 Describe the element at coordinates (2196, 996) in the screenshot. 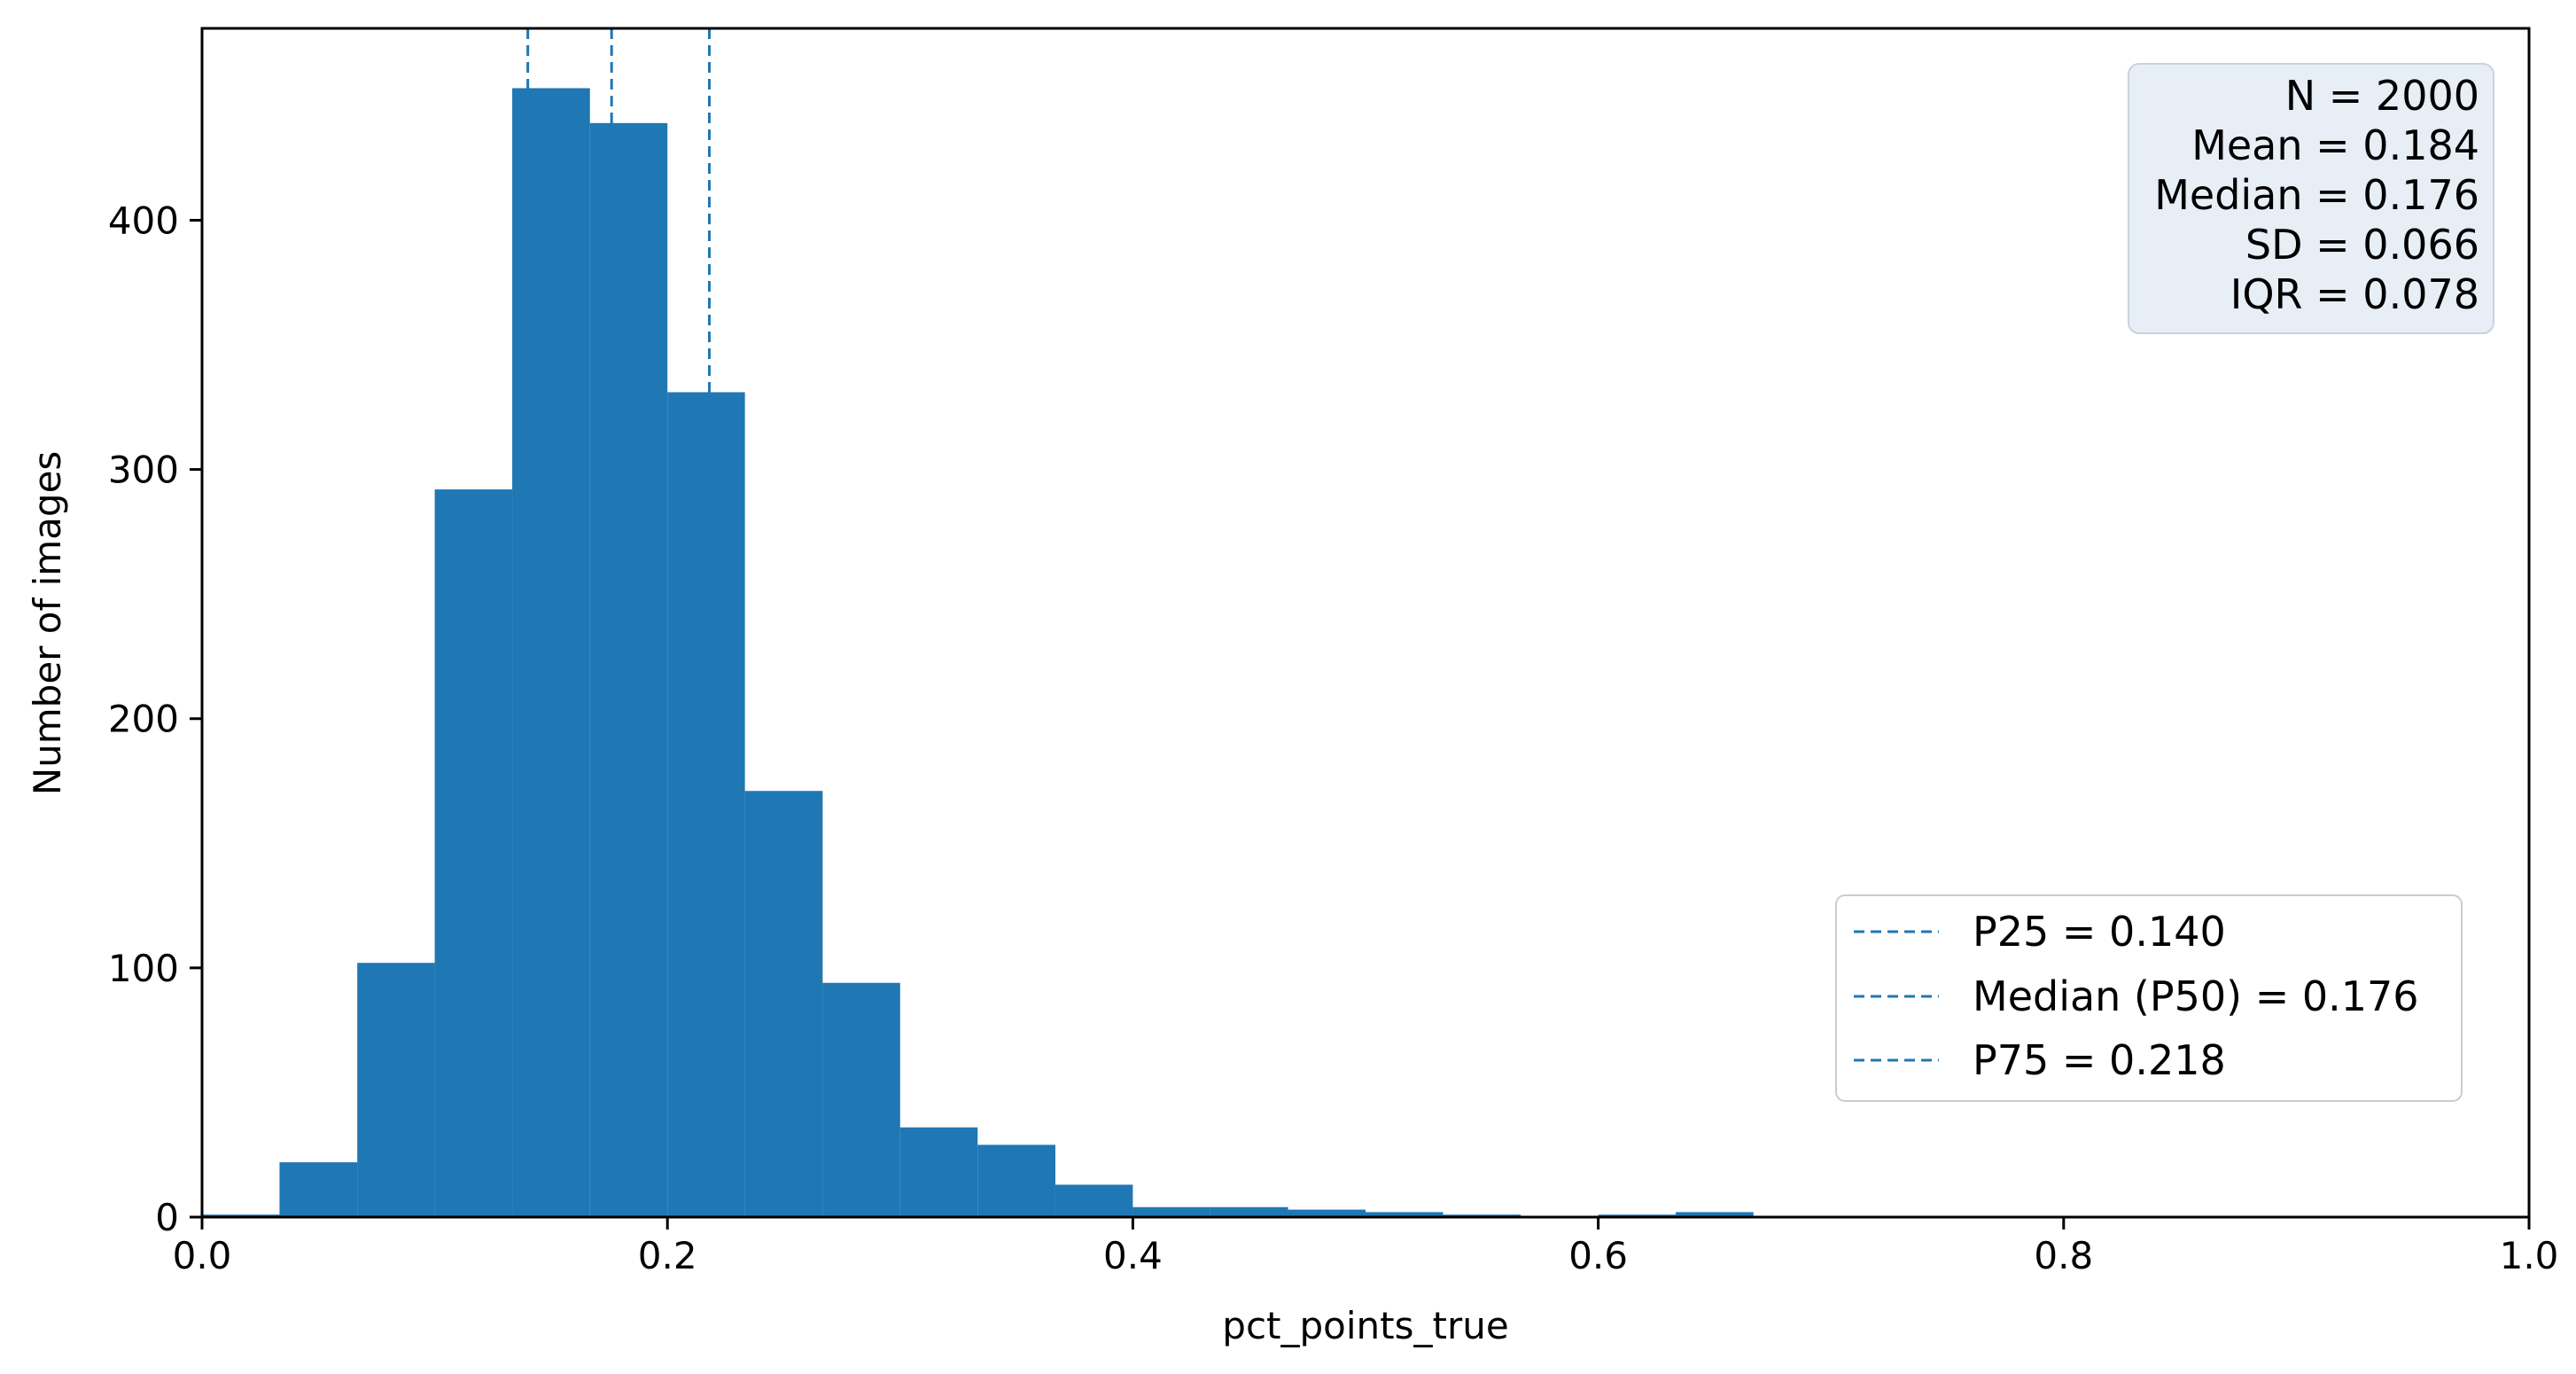

I see `legend-label-p50: Median (P50) = 0.176` at that location.